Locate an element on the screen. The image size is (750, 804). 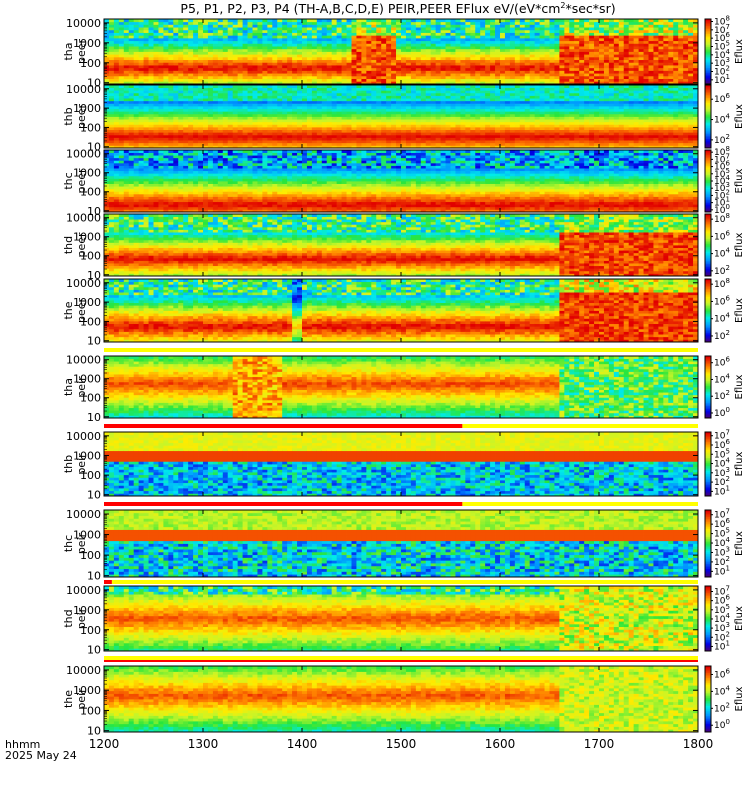
y-tick-label: 10000 is located at coordinates (83, 23).